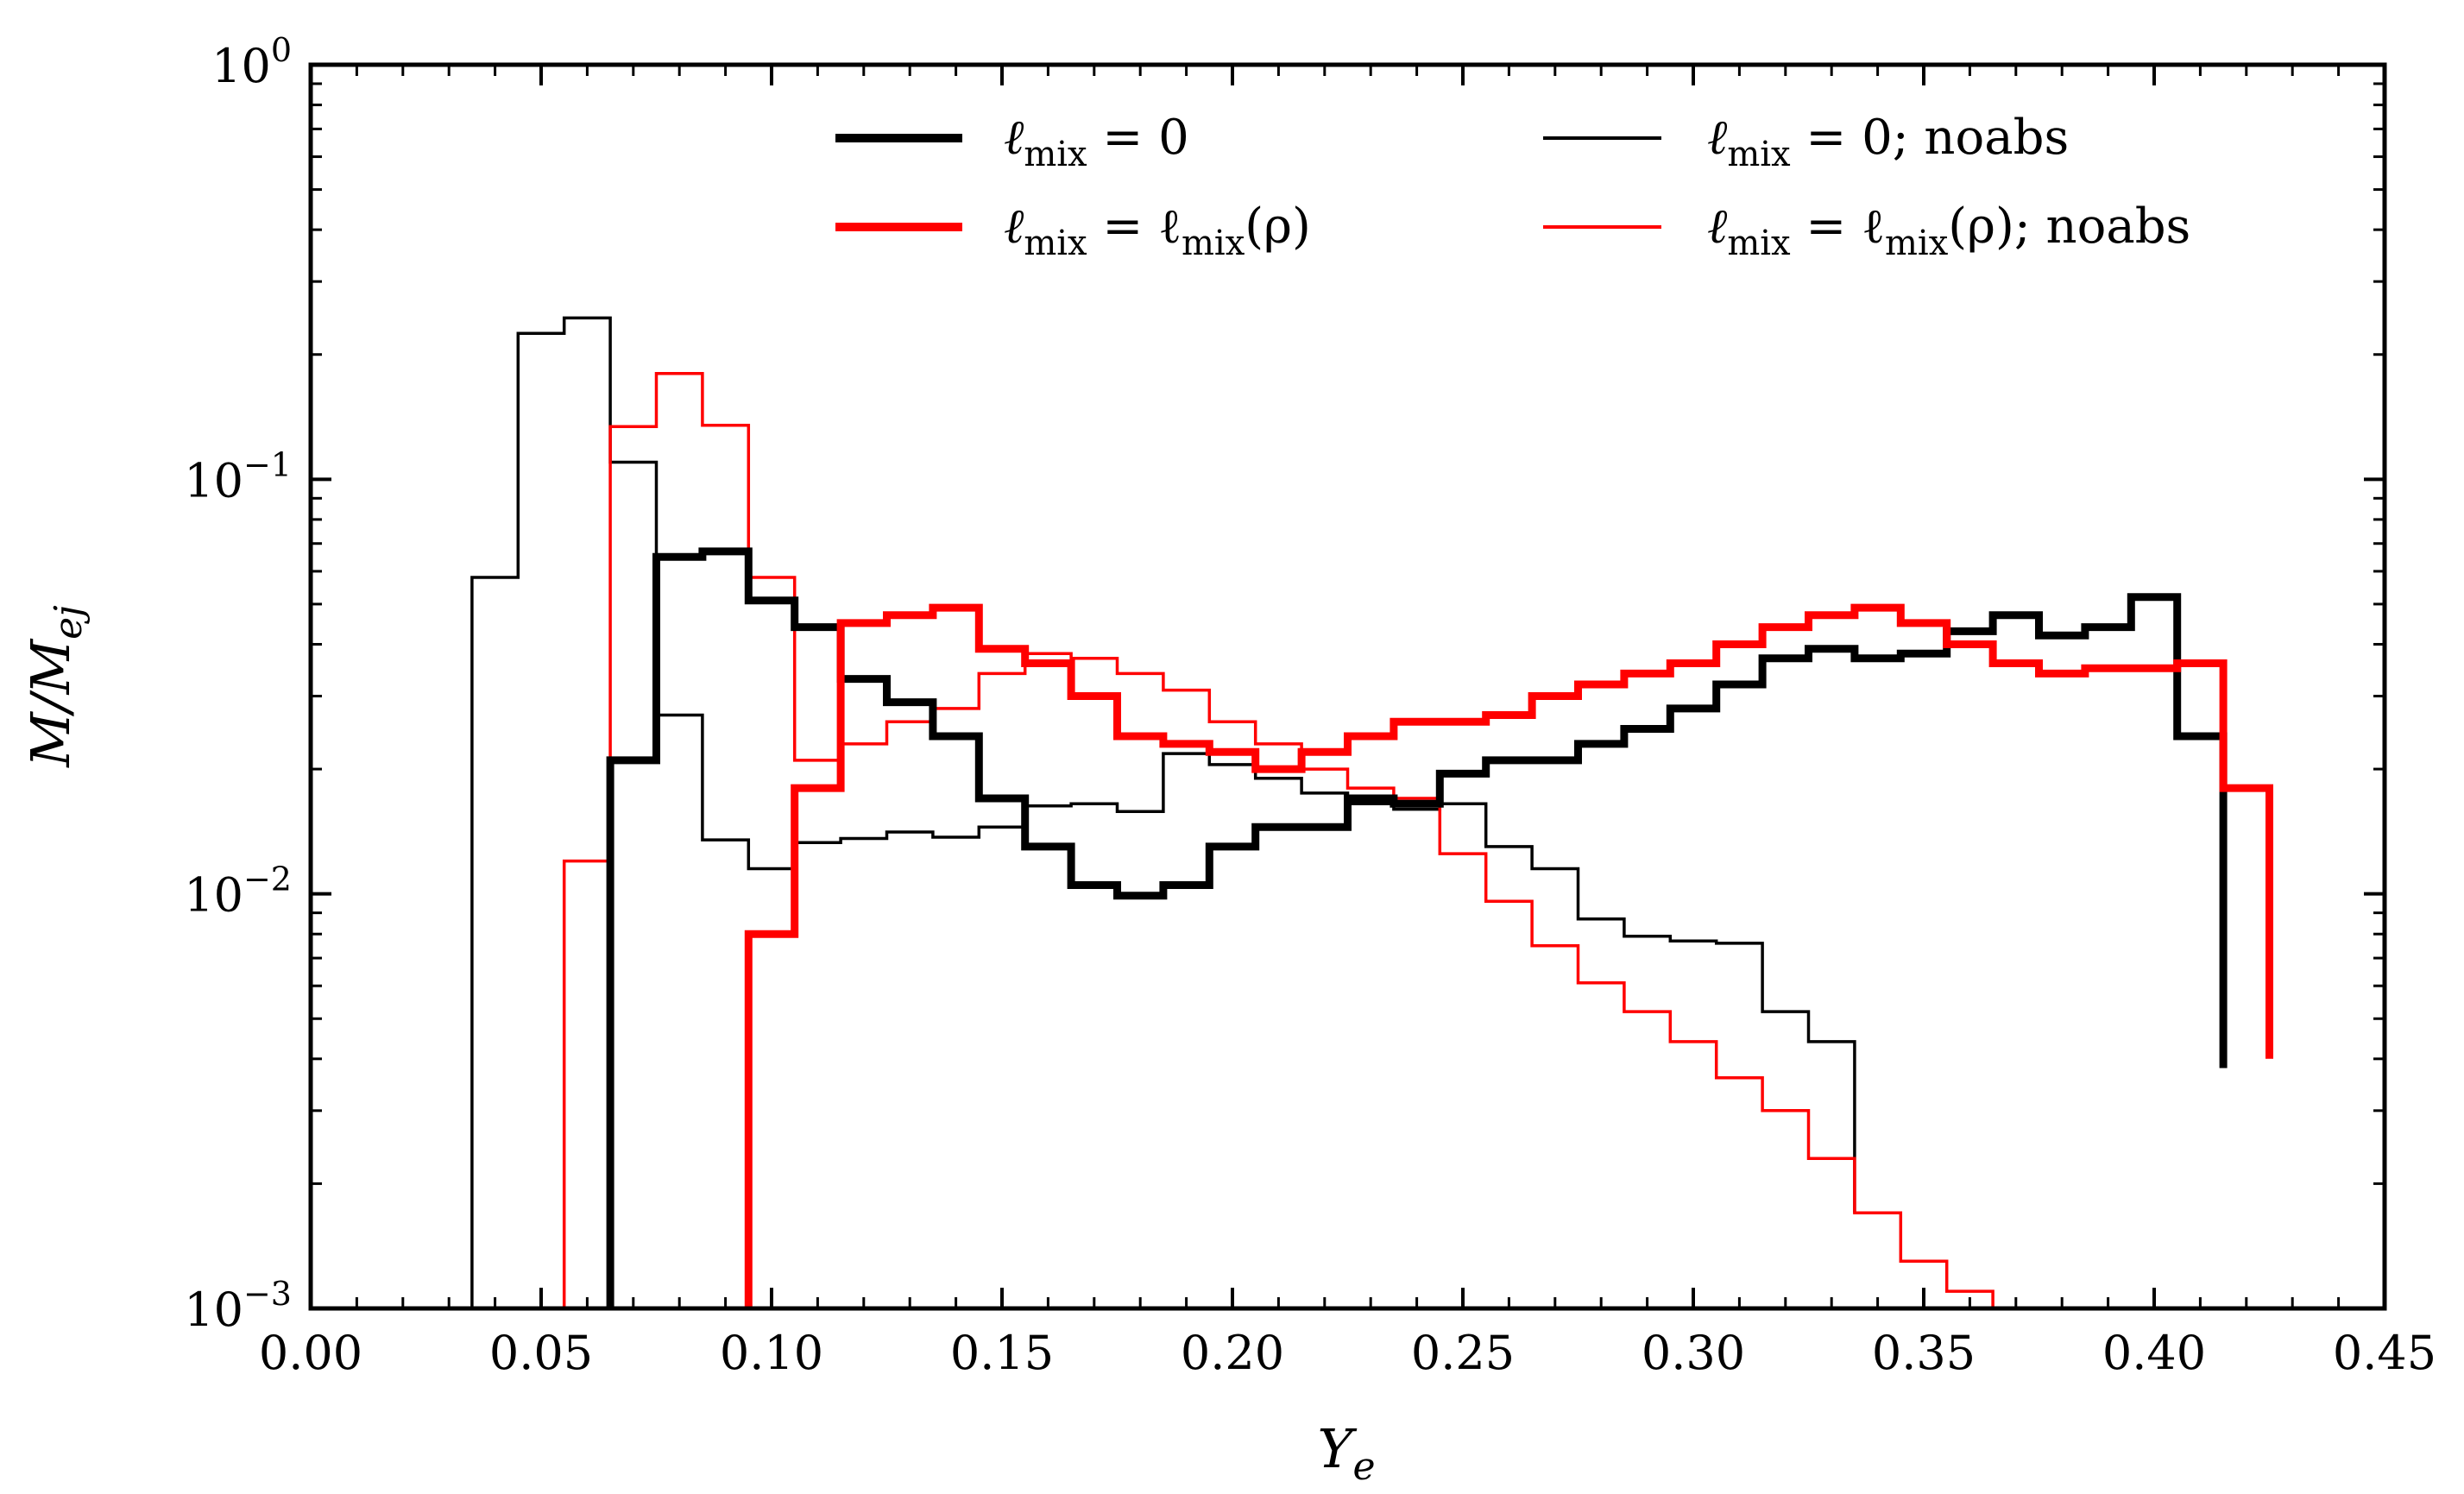 This screenshot has height=1494, width=2464. Describe the element at coordinates (1002, 1353) in the screenshot. I see `x-tick-label: 0.15` at that location.